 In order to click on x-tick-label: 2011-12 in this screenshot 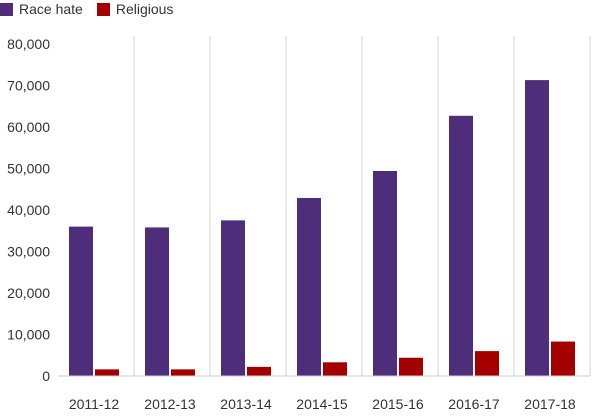, I will do `click(94, 404)`.